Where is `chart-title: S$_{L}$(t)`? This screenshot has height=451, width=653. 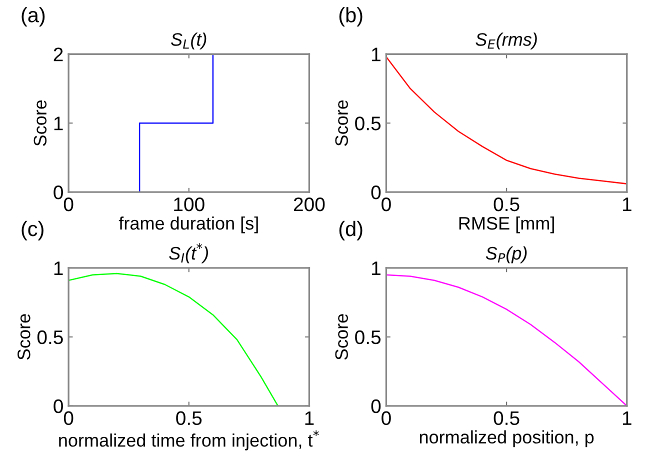
chart-title: S$_{L}$(t) is located at coordinates (188, 41).